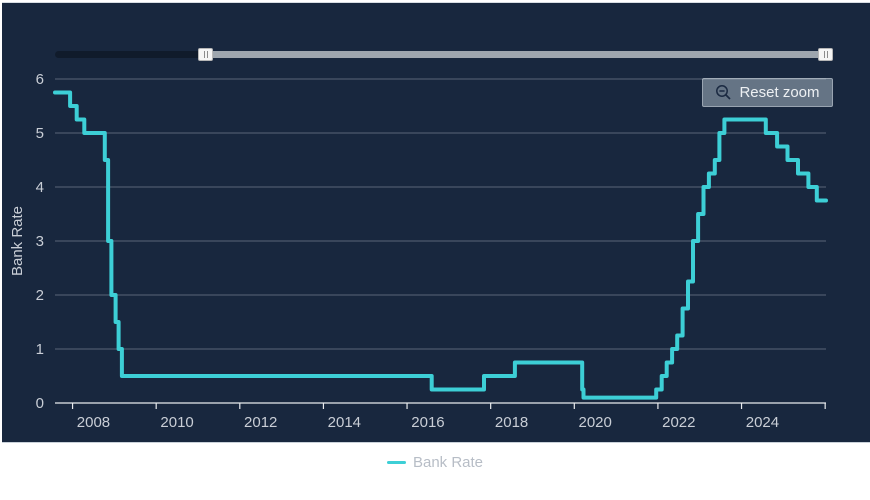 This screenshot has width=870, height=500. I want to click on range-navigator, so click(436, 56).